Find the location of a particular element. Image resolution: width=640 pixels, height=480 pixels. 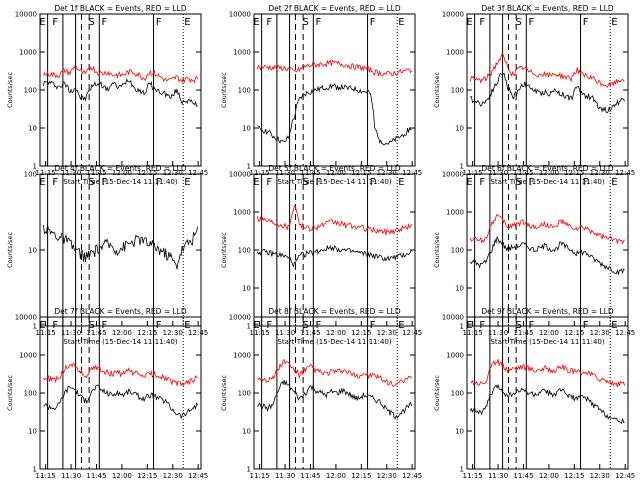

panel-title: Det 9f BLACK = Events, RED = LLD is located at coordinates (547, 311).